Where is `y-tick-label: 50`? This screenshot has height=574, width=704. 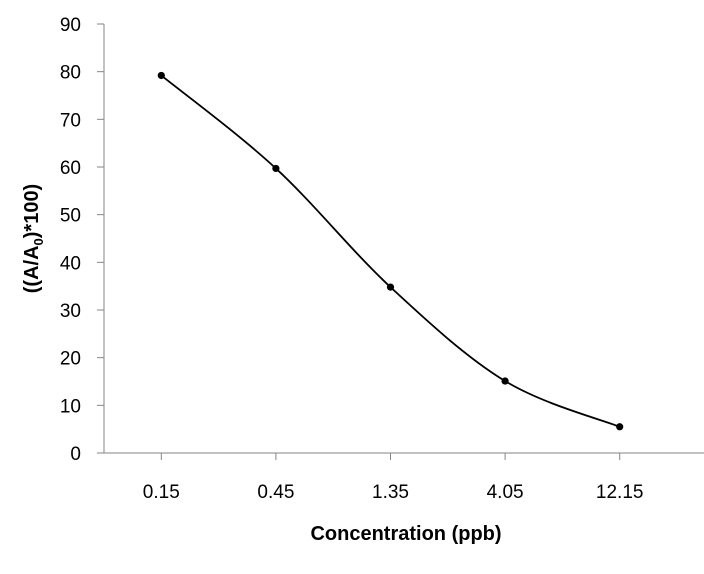
y-tick-label: 50 is located at coordinates (70, 216).